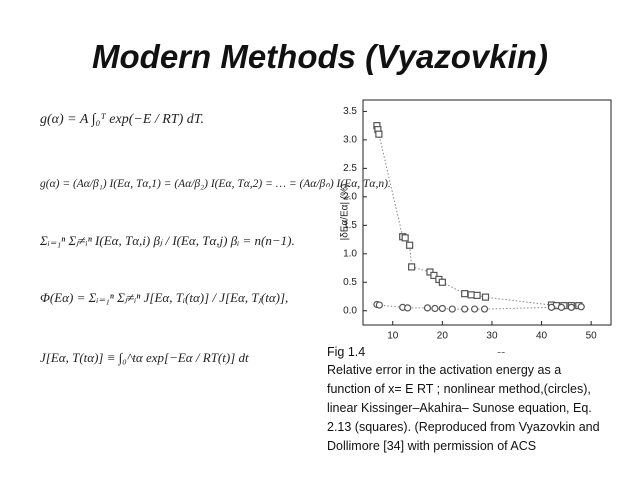 This screenshot has width=640, height=480. Describe the element at coordinates (350, 196) in the screenshot. I see `y-tick-label: 2.0` at that location.